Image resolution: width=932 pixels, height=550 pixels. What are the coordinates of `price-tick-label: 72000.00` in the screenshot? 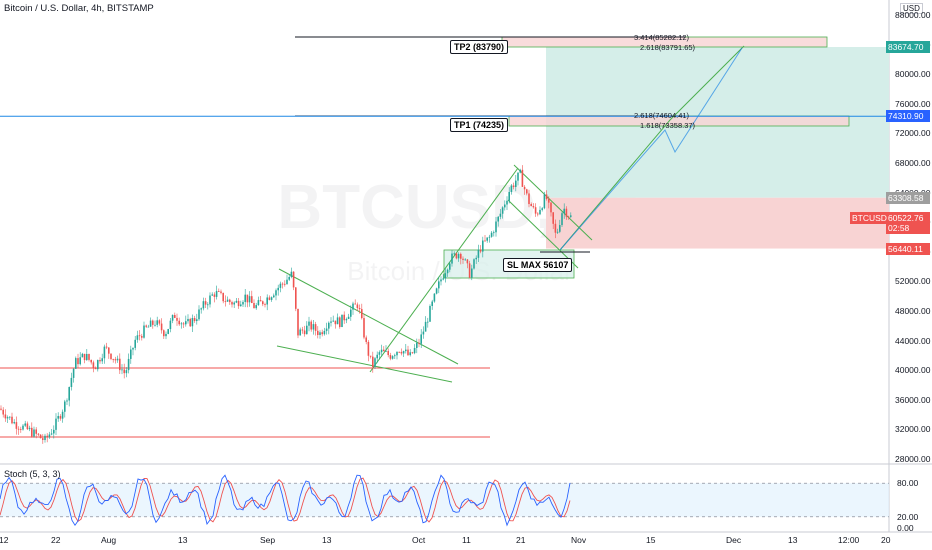 It's located at (913, 133).